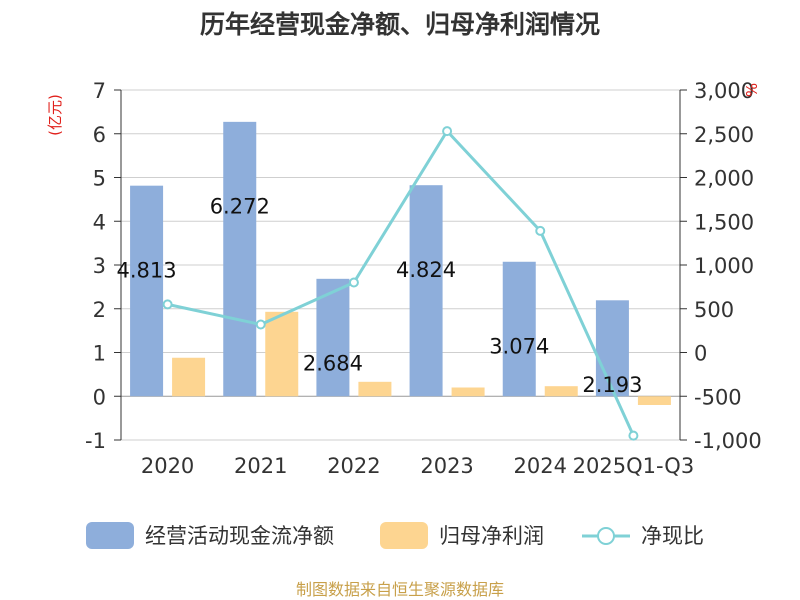 Image resolution: width=800 pixels, height=600 pixels. What do you see at coordinates (700, 354) in the screenshot?
I see `right-tick-label: 0` at bounding box center [700, 354].